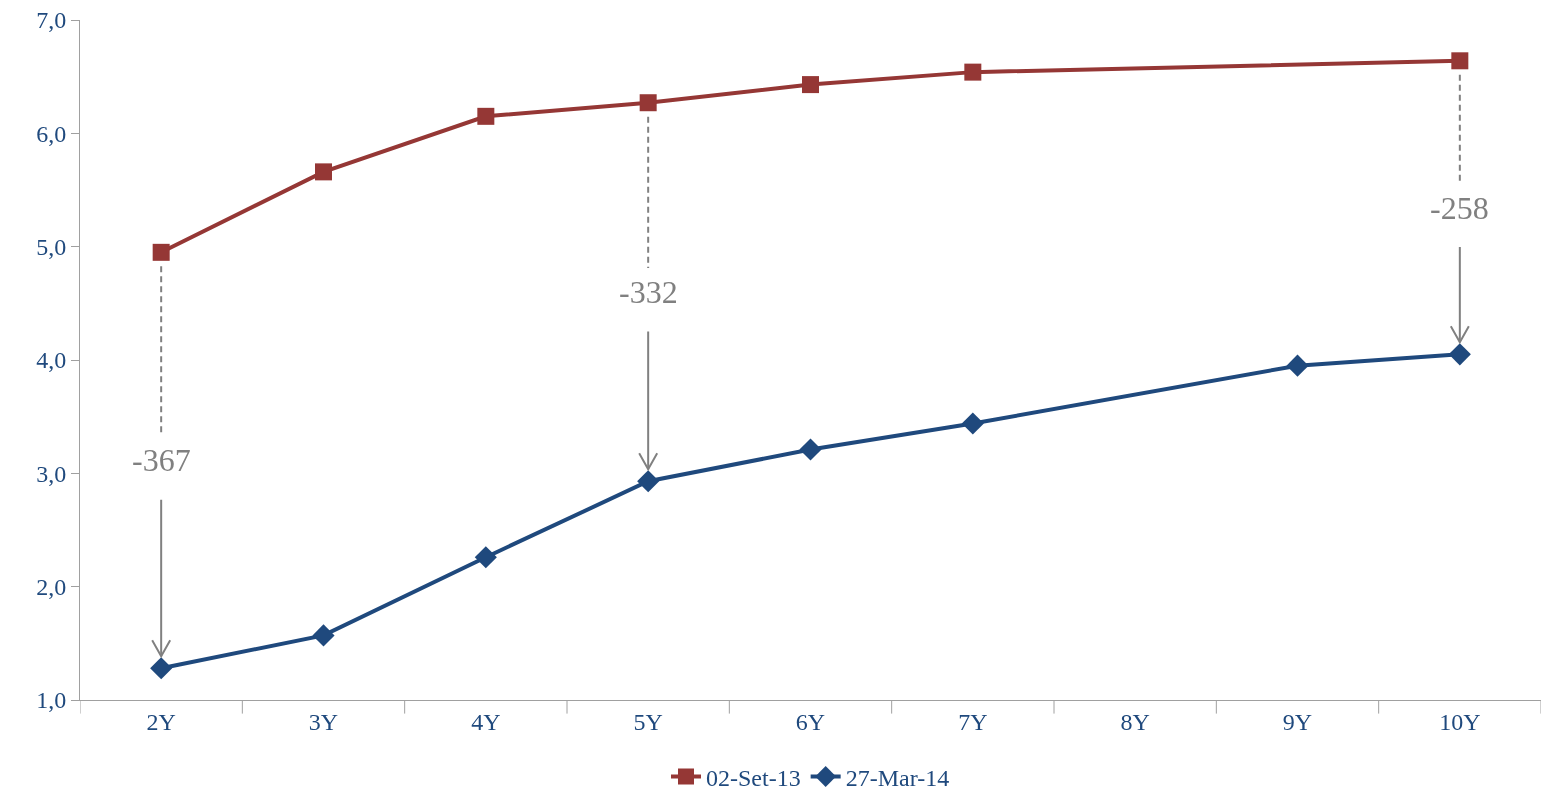 Image resolution: width=1556 pixels, height=811 pixels. I want to click on annotation: -332, so click(648, 292).